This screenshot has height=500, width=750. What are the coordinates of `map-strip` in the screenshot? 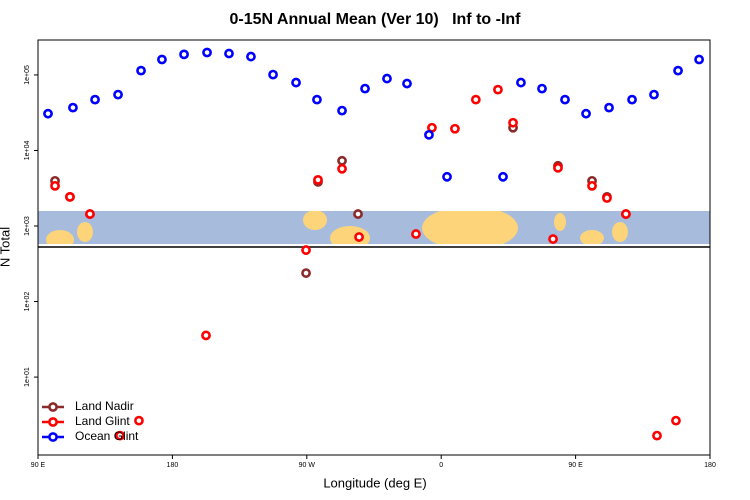 It's located at (374, 227).